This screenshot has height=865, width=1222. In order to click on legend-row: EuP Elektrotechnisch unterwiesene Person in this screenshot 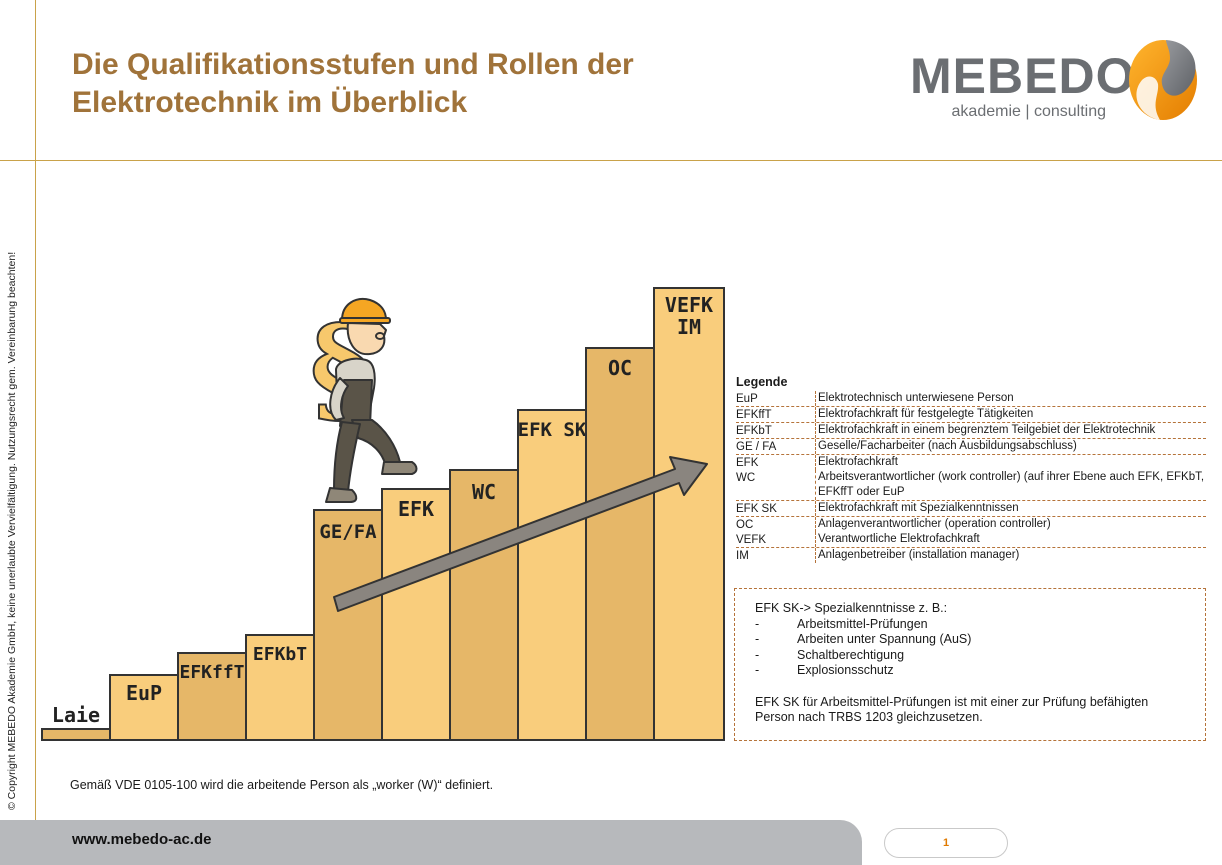, I will do `click(971, 399)`.